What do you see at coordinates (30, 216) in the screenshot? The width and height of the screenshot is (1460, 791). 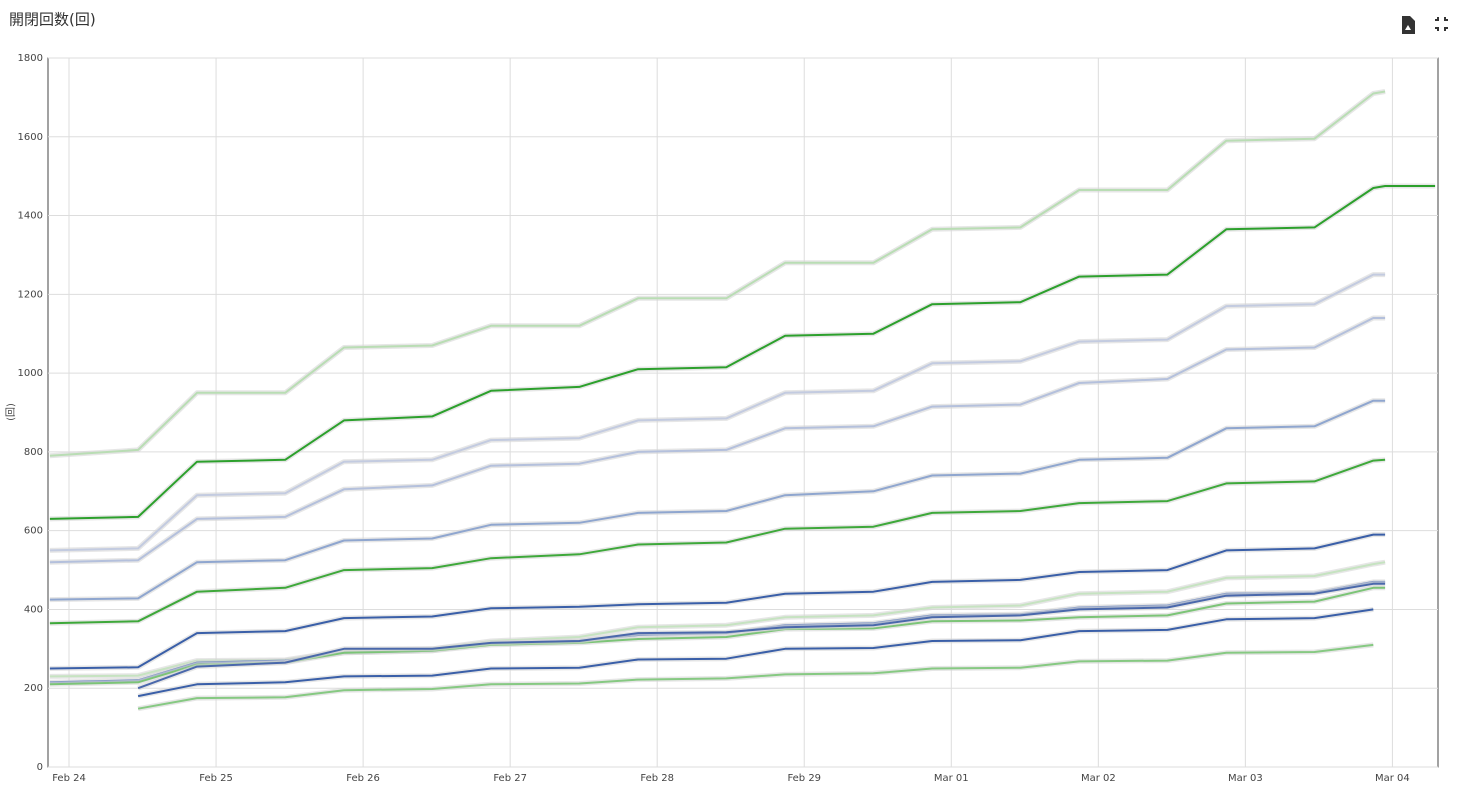 I see `y-tick-label: 1400` at bounding box center [30, 216].